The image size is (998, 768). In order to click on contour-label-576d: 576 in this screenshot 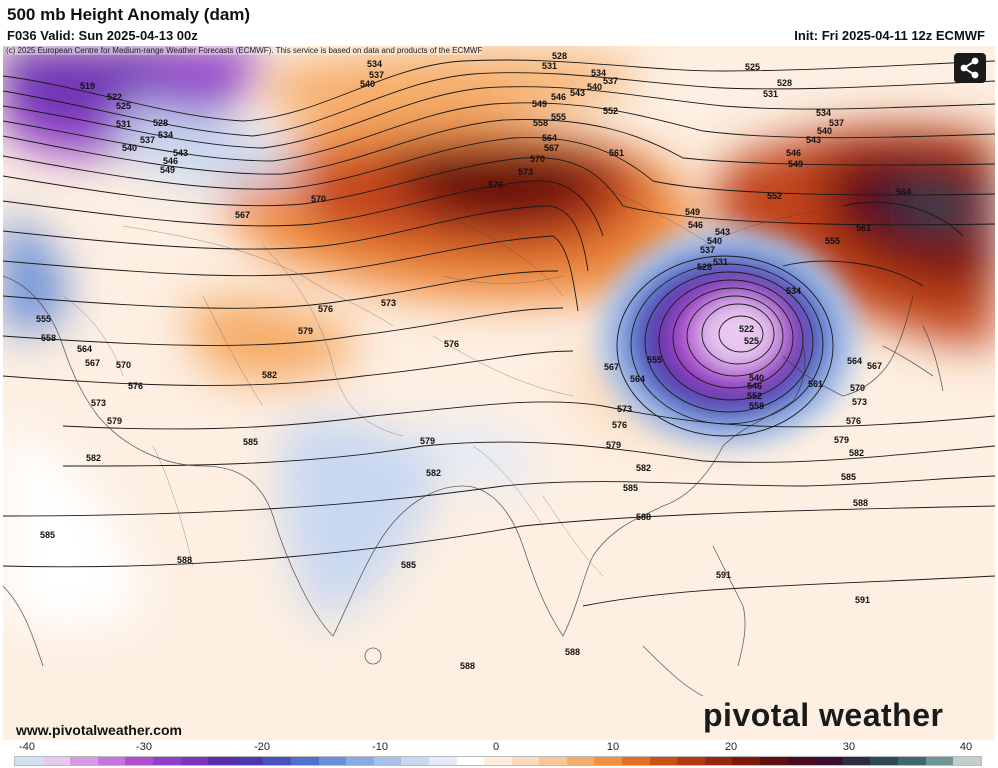, I will do `click(325, 309)`.